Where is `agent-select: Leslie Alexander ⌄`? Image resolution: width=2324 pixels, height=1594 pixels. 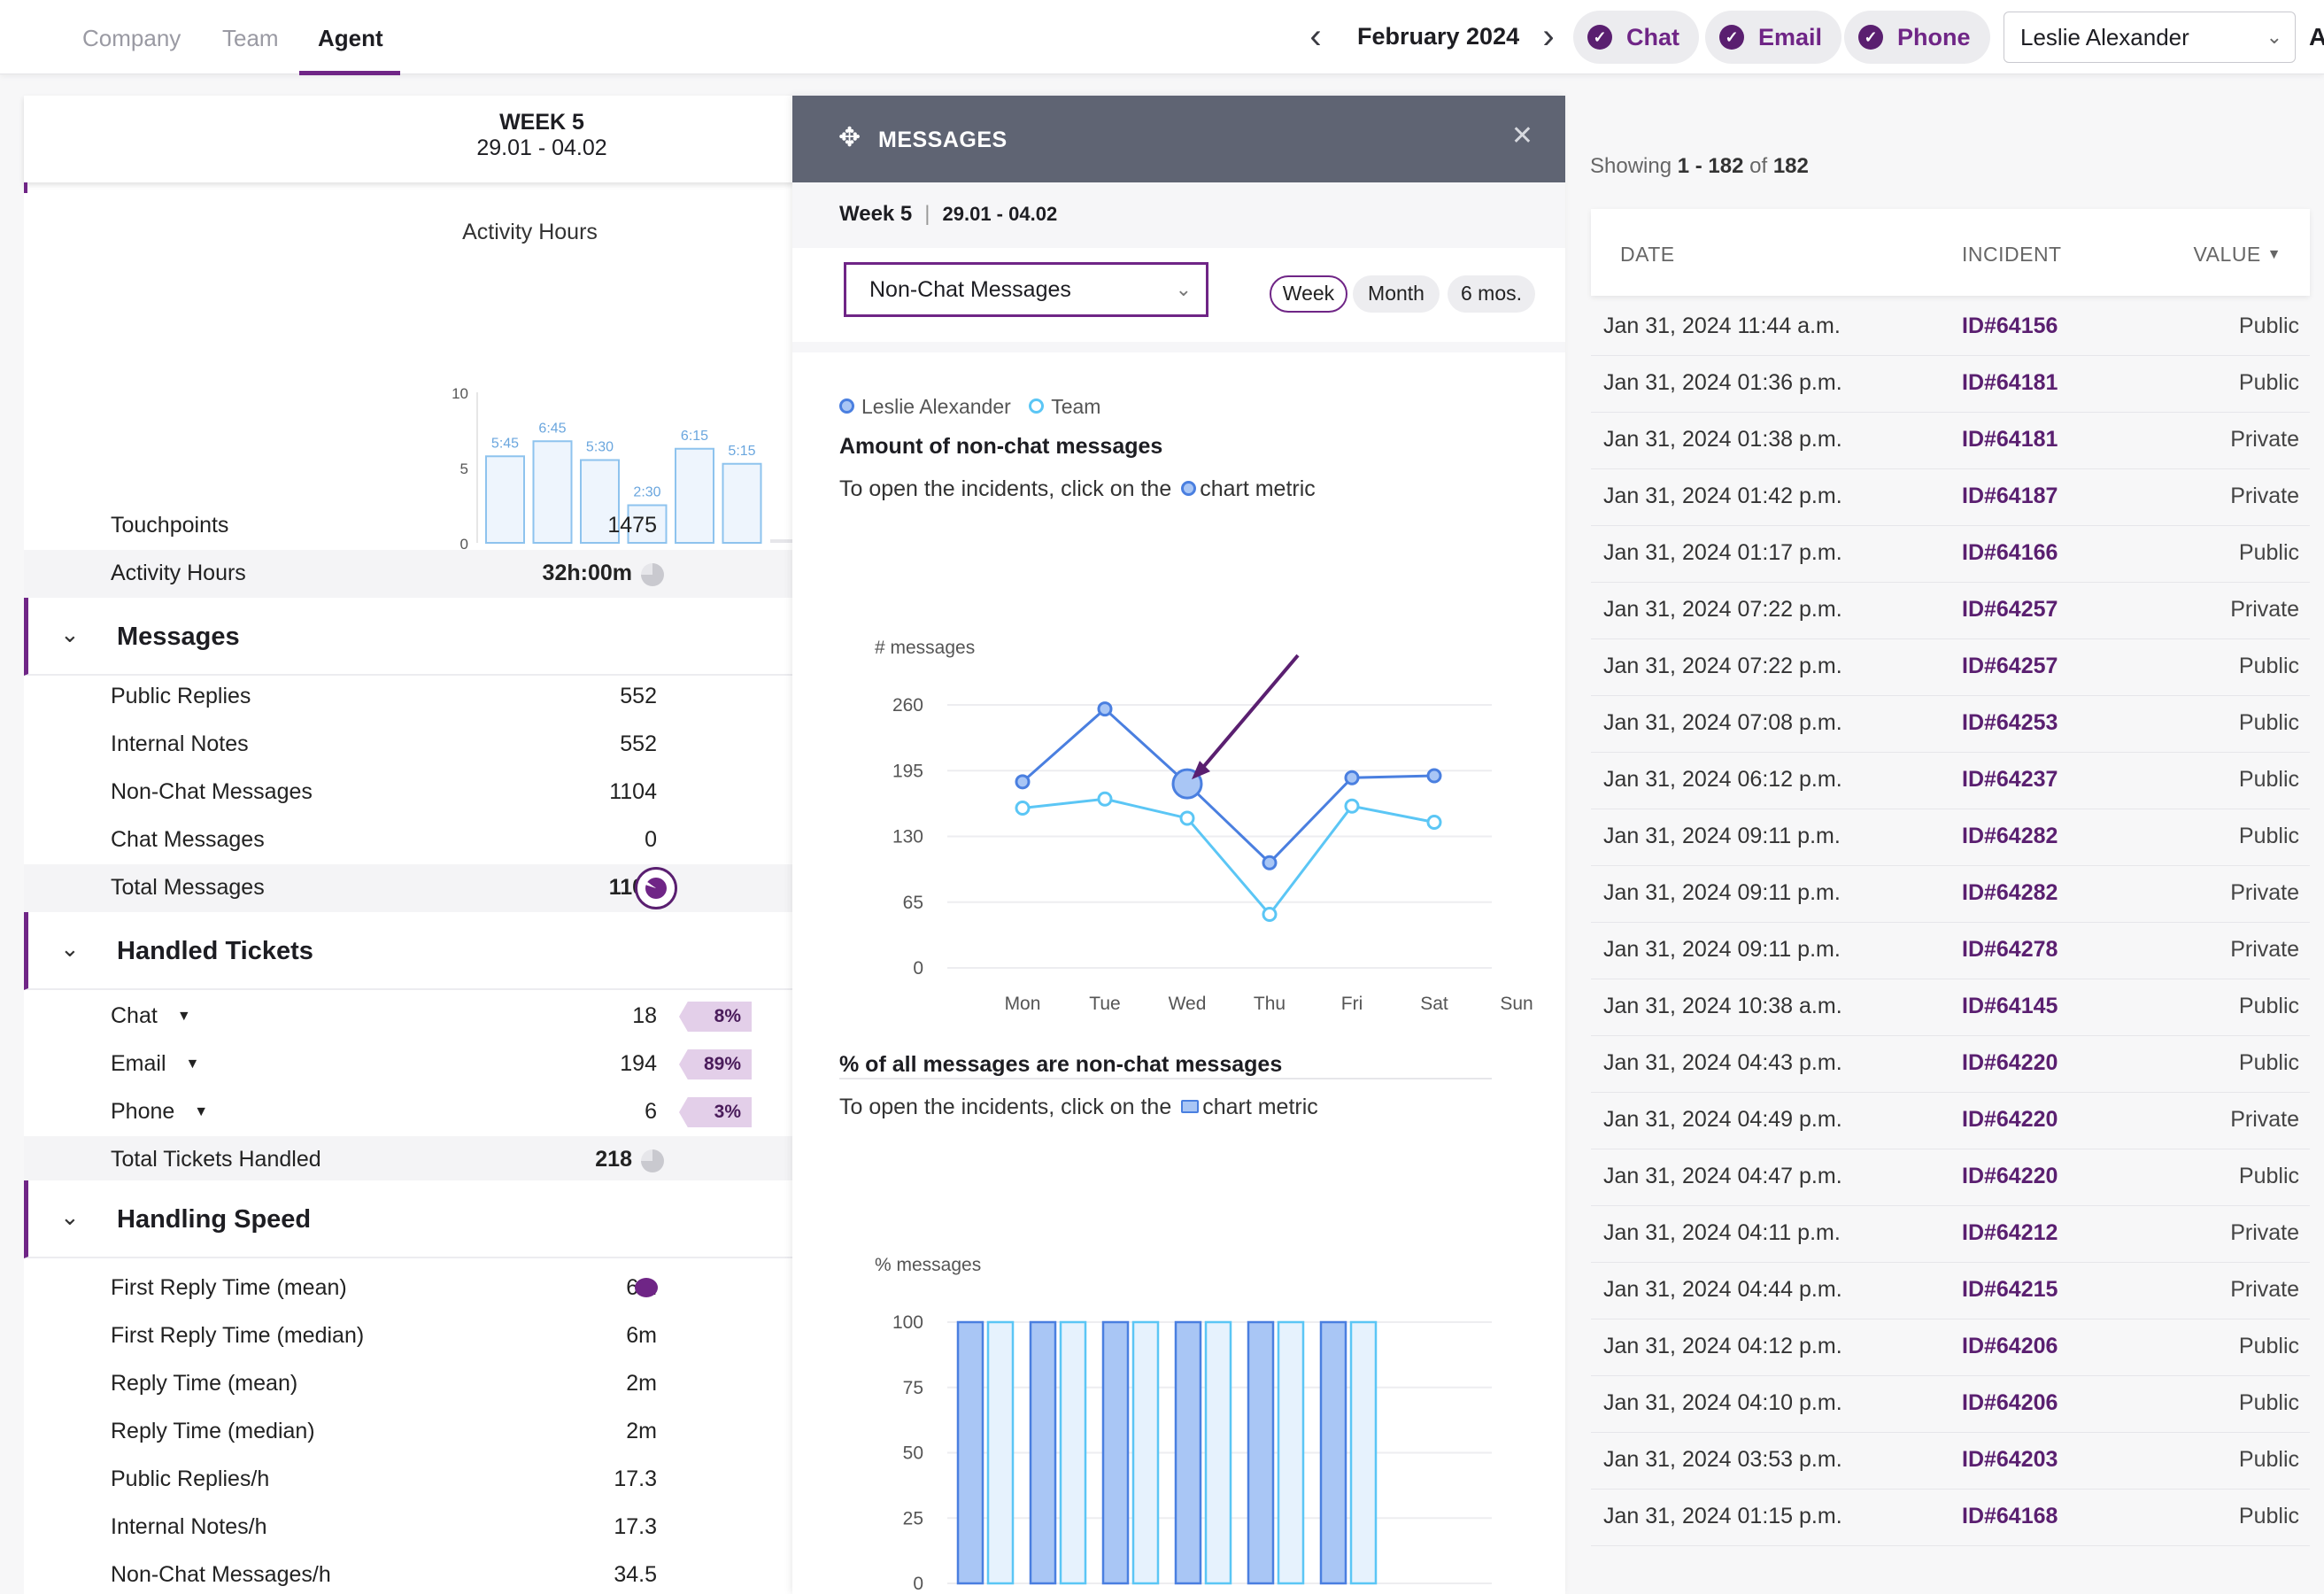 agent-select: Leslie Alexander ⌄ is located at coordinates (2150, 37).